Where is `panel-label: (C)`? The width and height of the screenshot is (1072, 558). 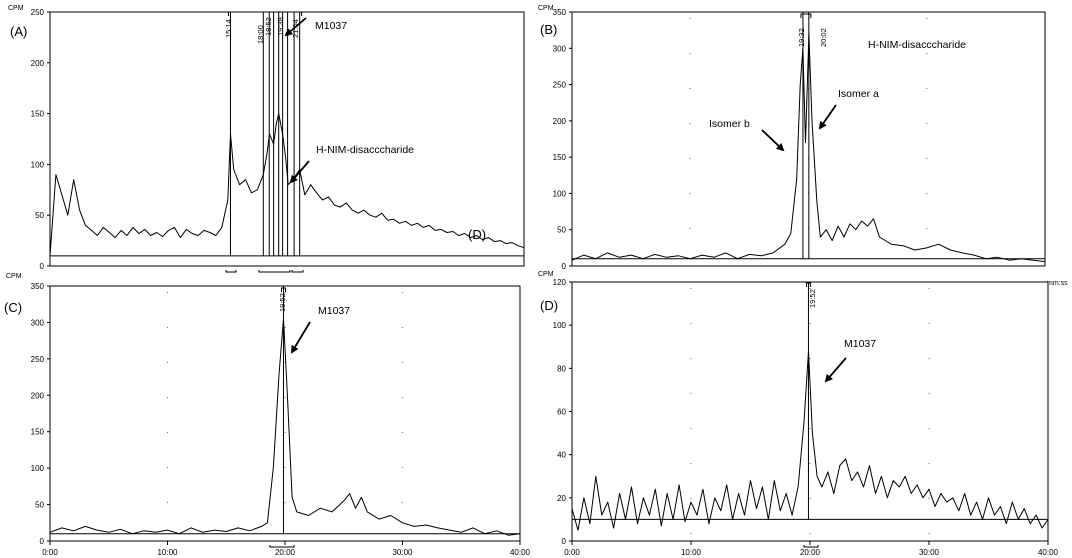
panel-label: (C) is located at coordinates (13, 307).